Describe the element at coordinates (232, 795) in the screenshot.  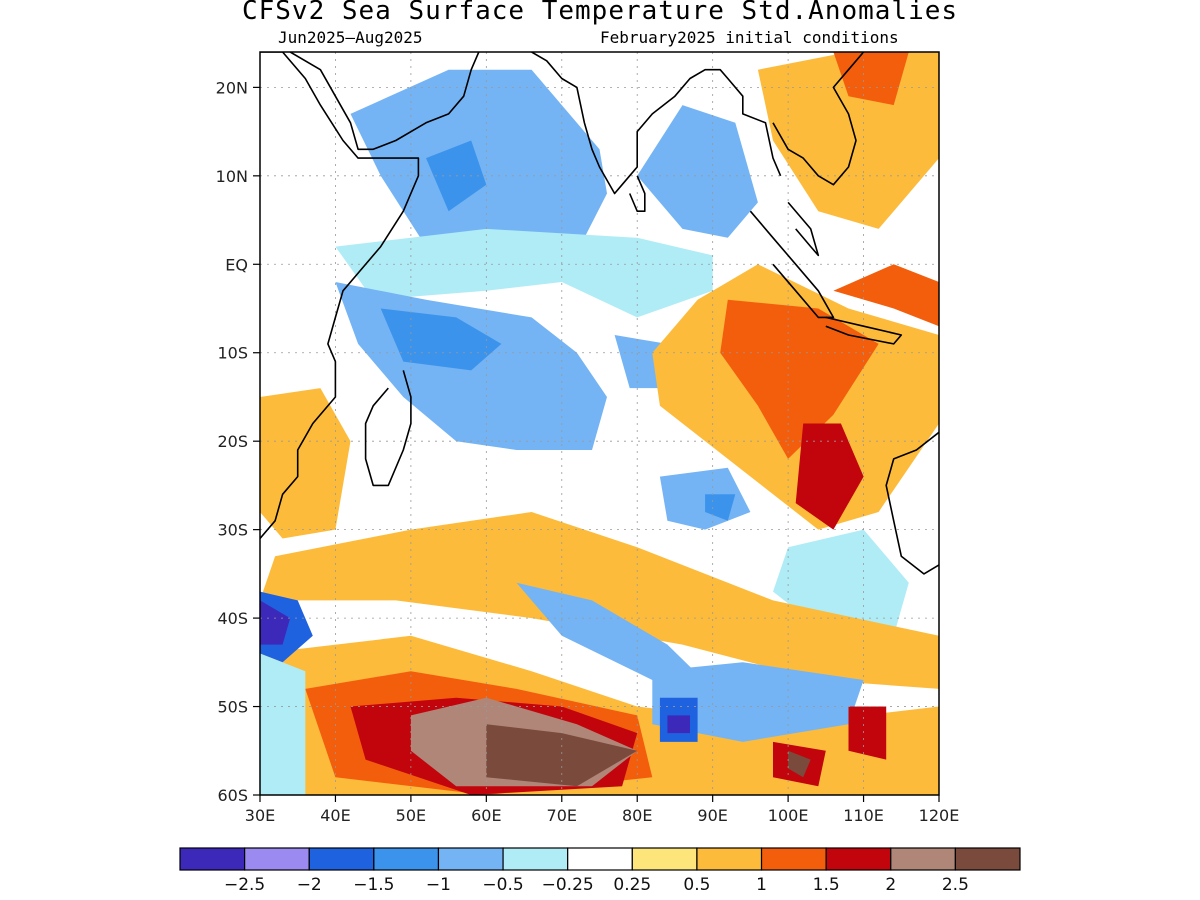
I see `lat-tick-label: 60S` at that location.